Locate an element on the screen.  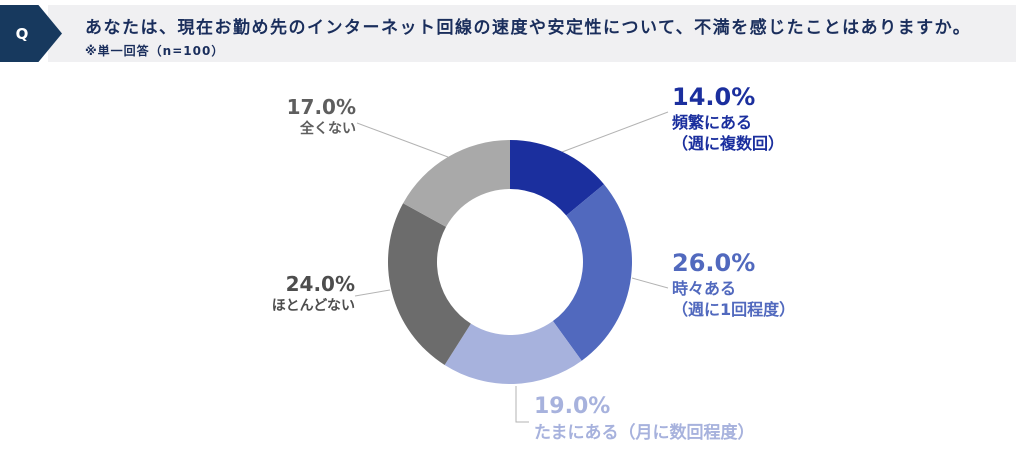
percent-value: 24.0% is located at coordinates (320, 284).